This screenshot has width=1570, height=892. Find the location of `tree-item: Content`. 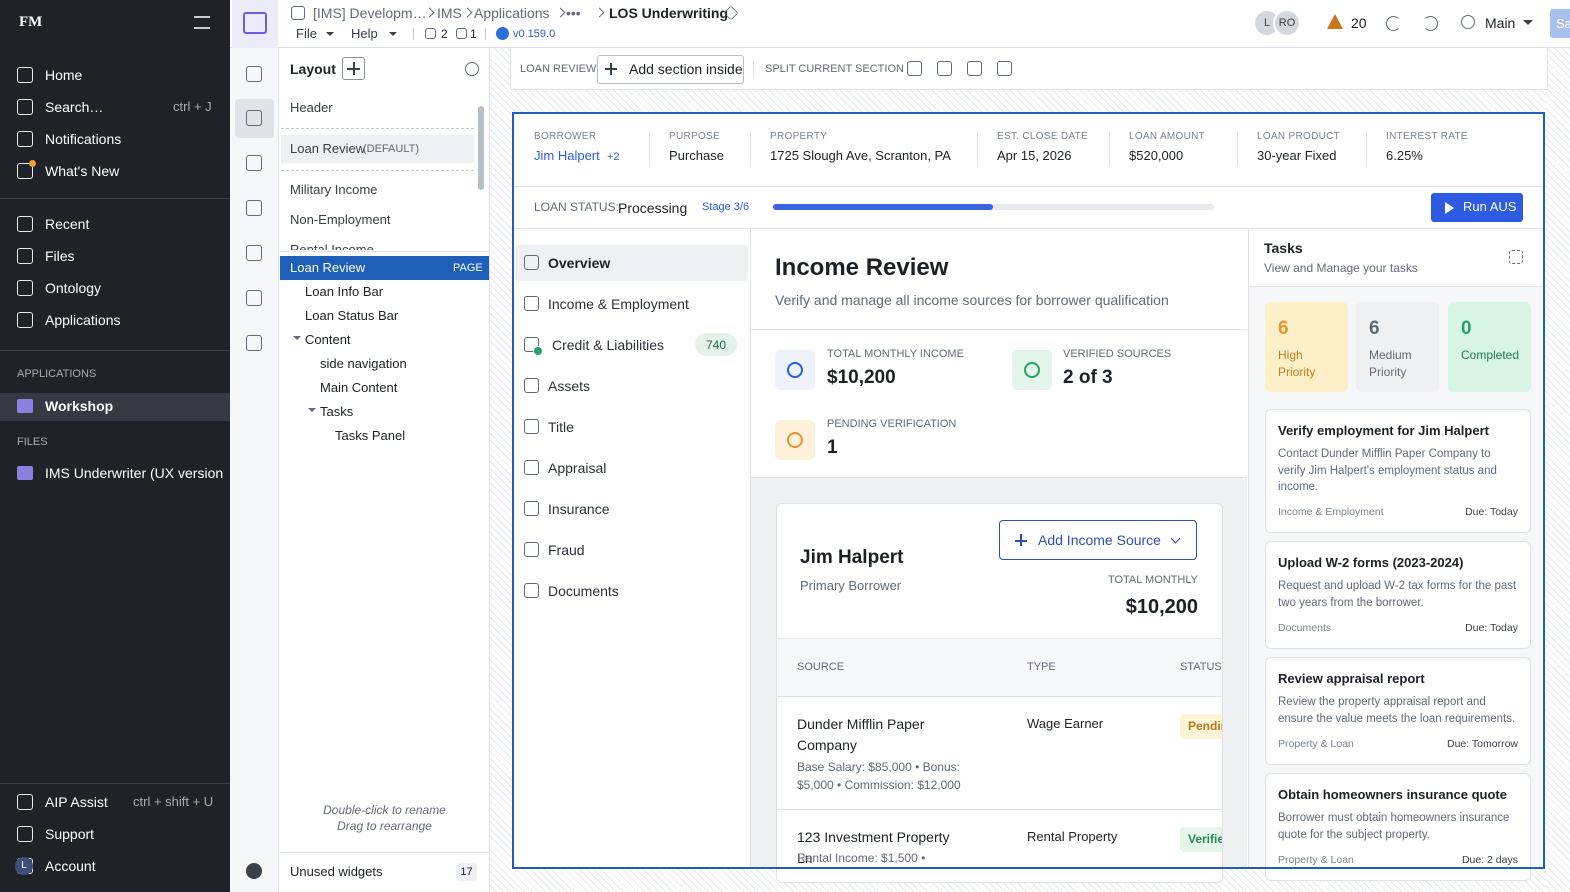

tree-item: Content is located at coordinates (328, 339).